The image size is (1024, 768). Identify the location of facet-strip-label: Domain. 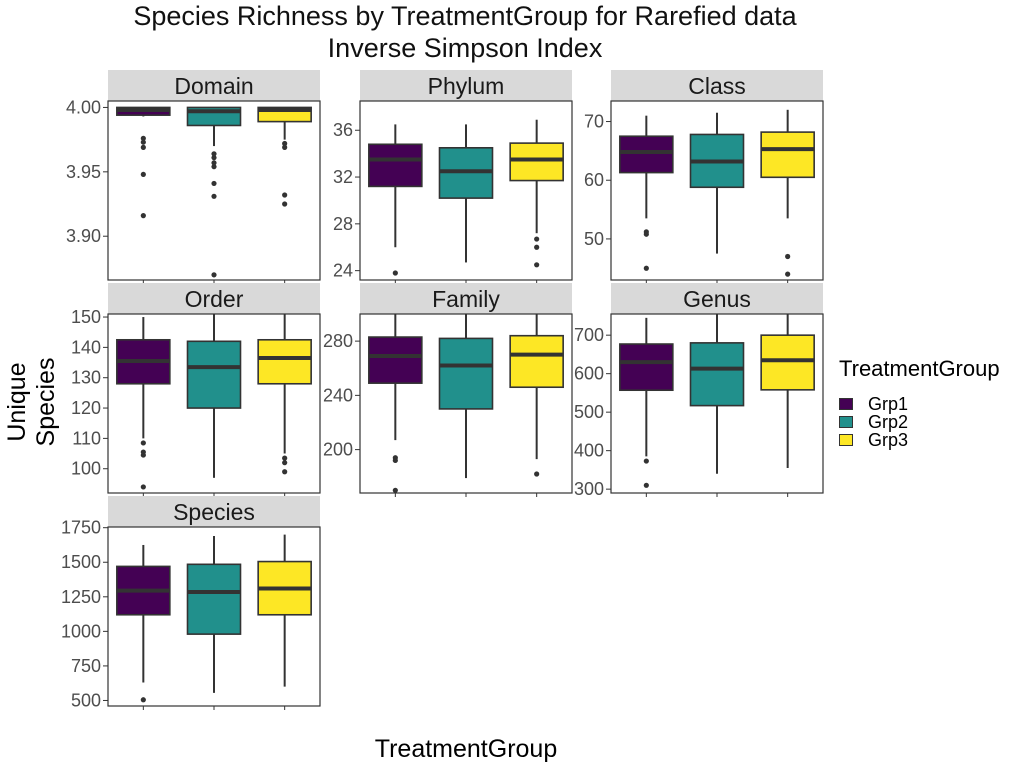
(213, 86).